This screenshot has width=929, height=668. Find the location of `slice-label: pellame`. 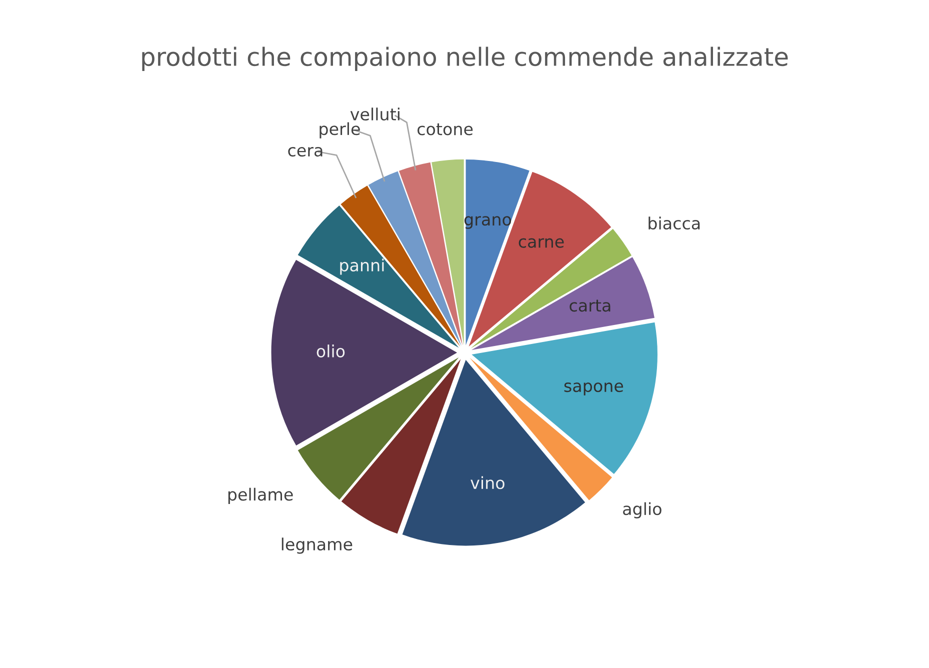

slice-label: pellame is located at coordinates (260, 496).